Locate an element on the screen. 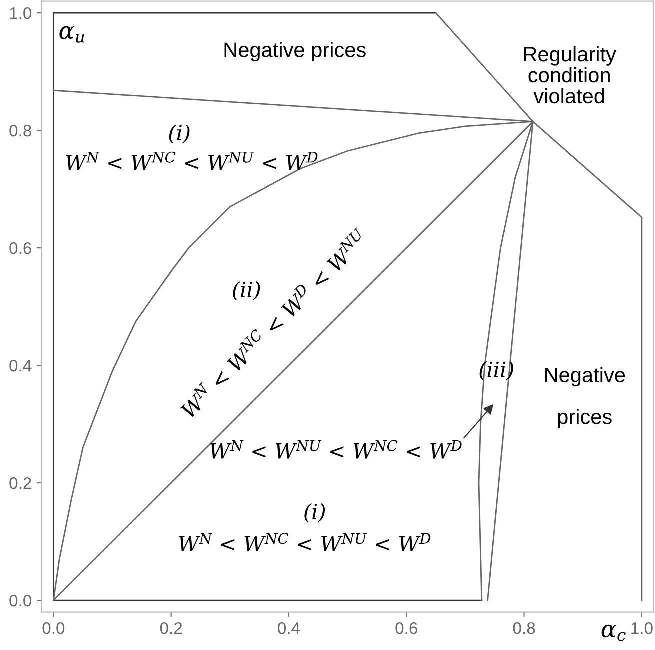  x-tick-label: 0.8 is located at coordinates (524, 628).